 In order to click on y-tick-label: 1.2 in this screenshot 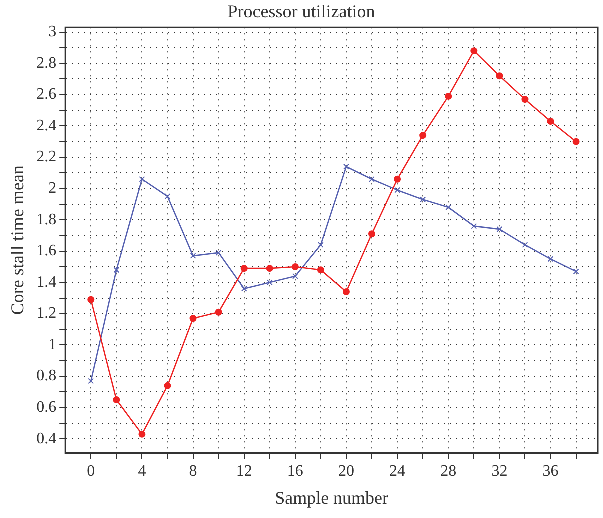, I will do `click(46, 313)`.